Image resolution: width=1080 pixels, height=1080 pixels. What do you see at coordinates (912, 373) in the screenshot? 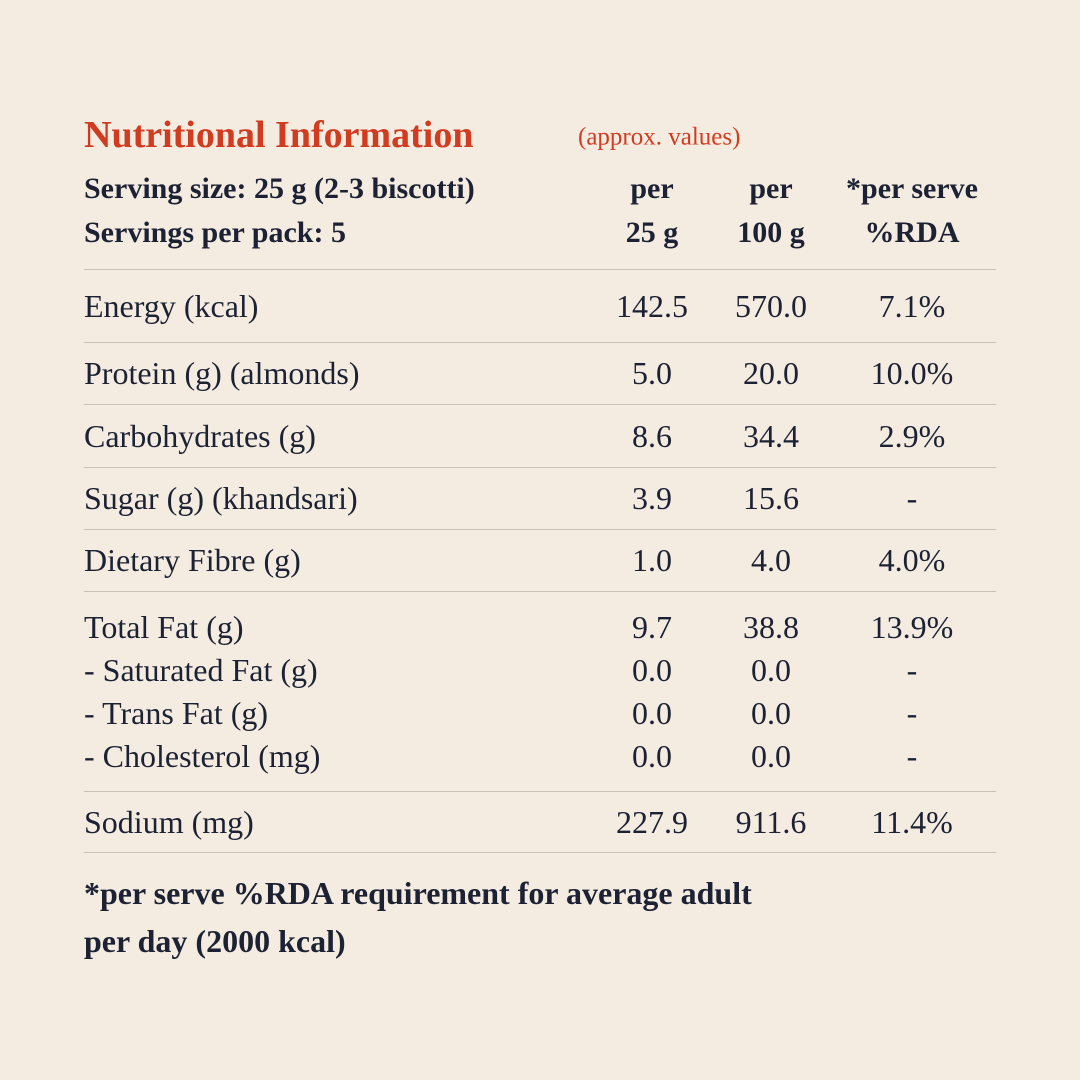
I see `nutrient-value: 10.0%` at bounding box center [912, 373].